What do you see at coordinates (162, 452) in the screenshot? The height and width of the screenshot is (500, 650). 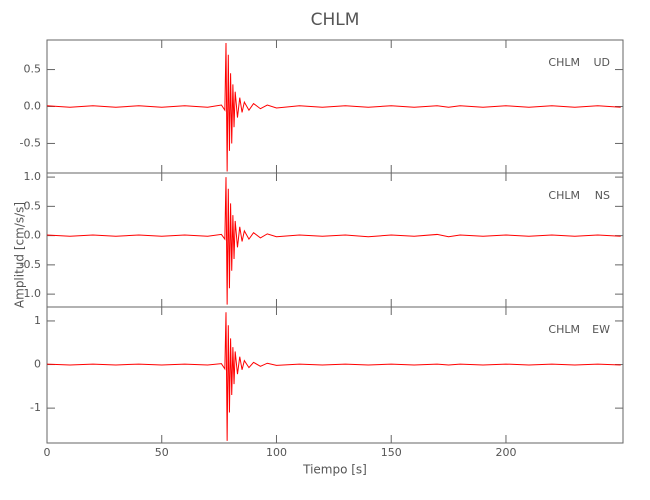 I see `x-tick-label: 50` at bounding box center [162, 452].